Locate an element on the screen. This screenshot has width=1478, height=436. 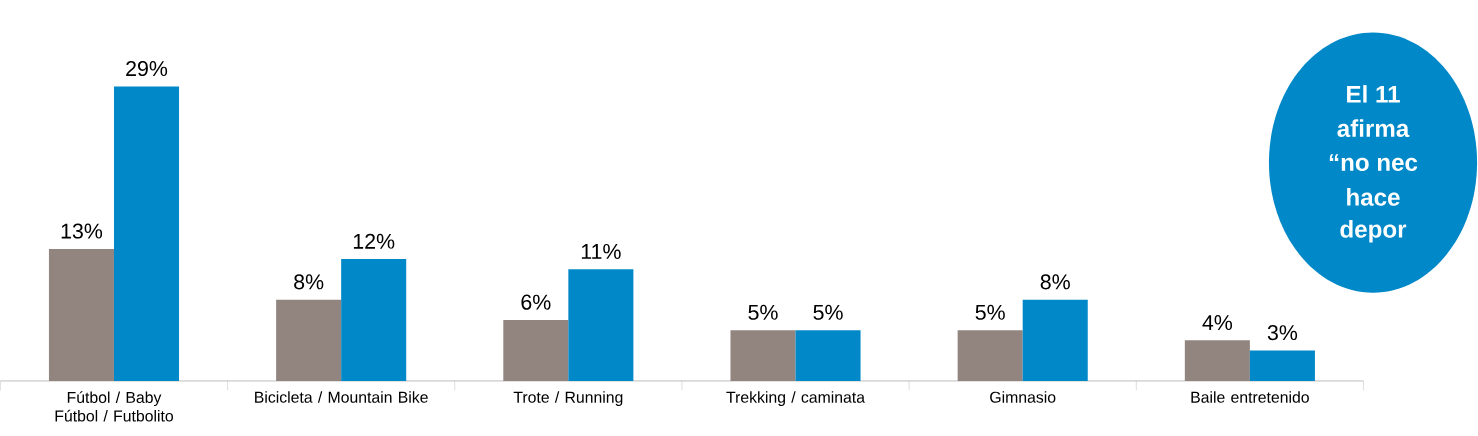
x-tick-label: Bicicleta / Mountain Bike is located at coordinates (341, 397).